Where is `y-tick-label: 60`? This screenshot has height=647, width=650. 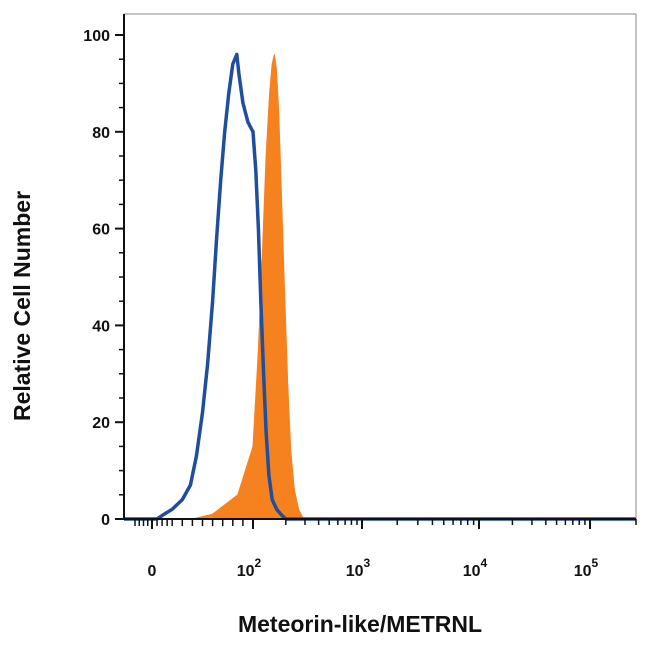
y-tick-label: 60 is located at coordinates (101, 230).